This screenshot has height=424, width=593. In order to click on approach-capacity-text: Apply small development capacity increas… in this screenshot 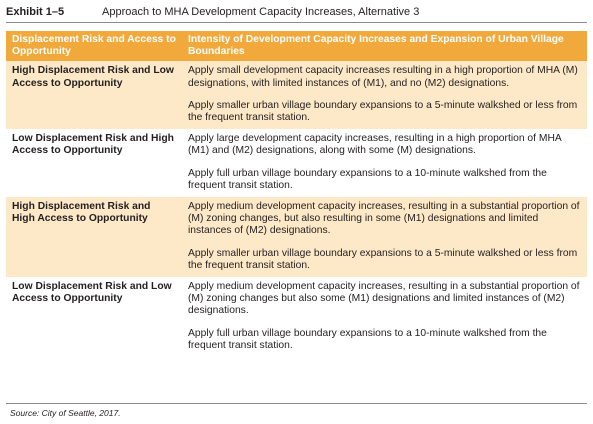, I will do `click(383, 77)`.